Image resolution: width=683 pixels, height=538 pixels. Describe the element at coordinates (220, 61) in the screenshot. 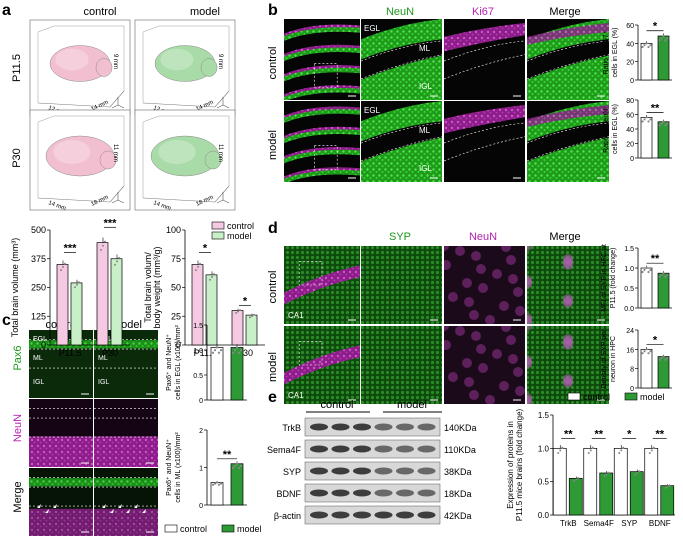

I see `dim-label-height: 9 mm` at that location.